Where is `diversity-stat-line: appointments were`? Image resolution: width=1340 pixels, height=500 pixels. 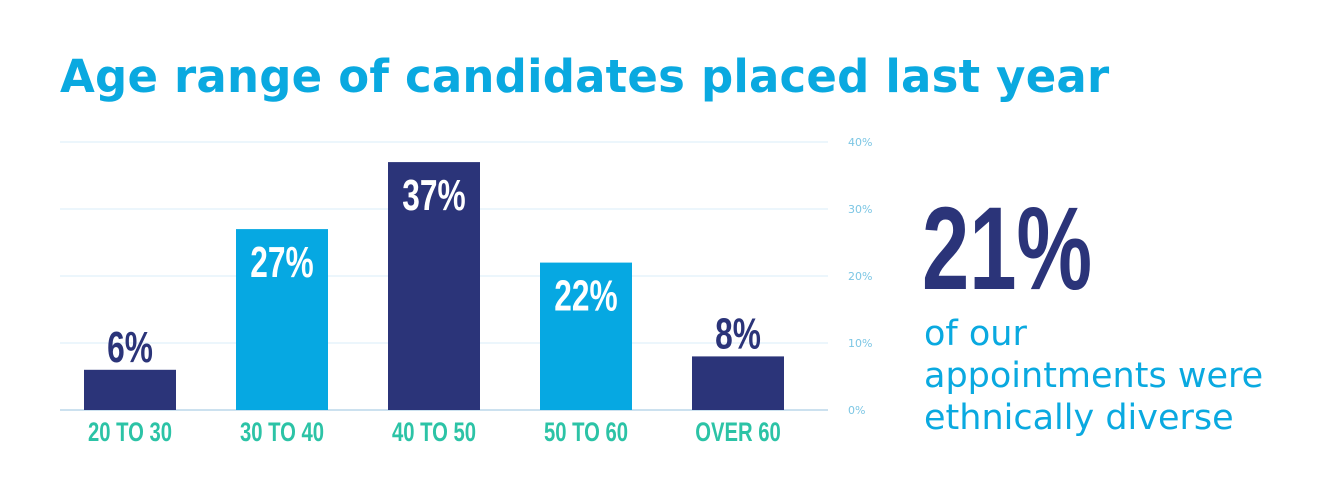 diversity-stat-line: appointments were is located at coordinates (1094, 376).